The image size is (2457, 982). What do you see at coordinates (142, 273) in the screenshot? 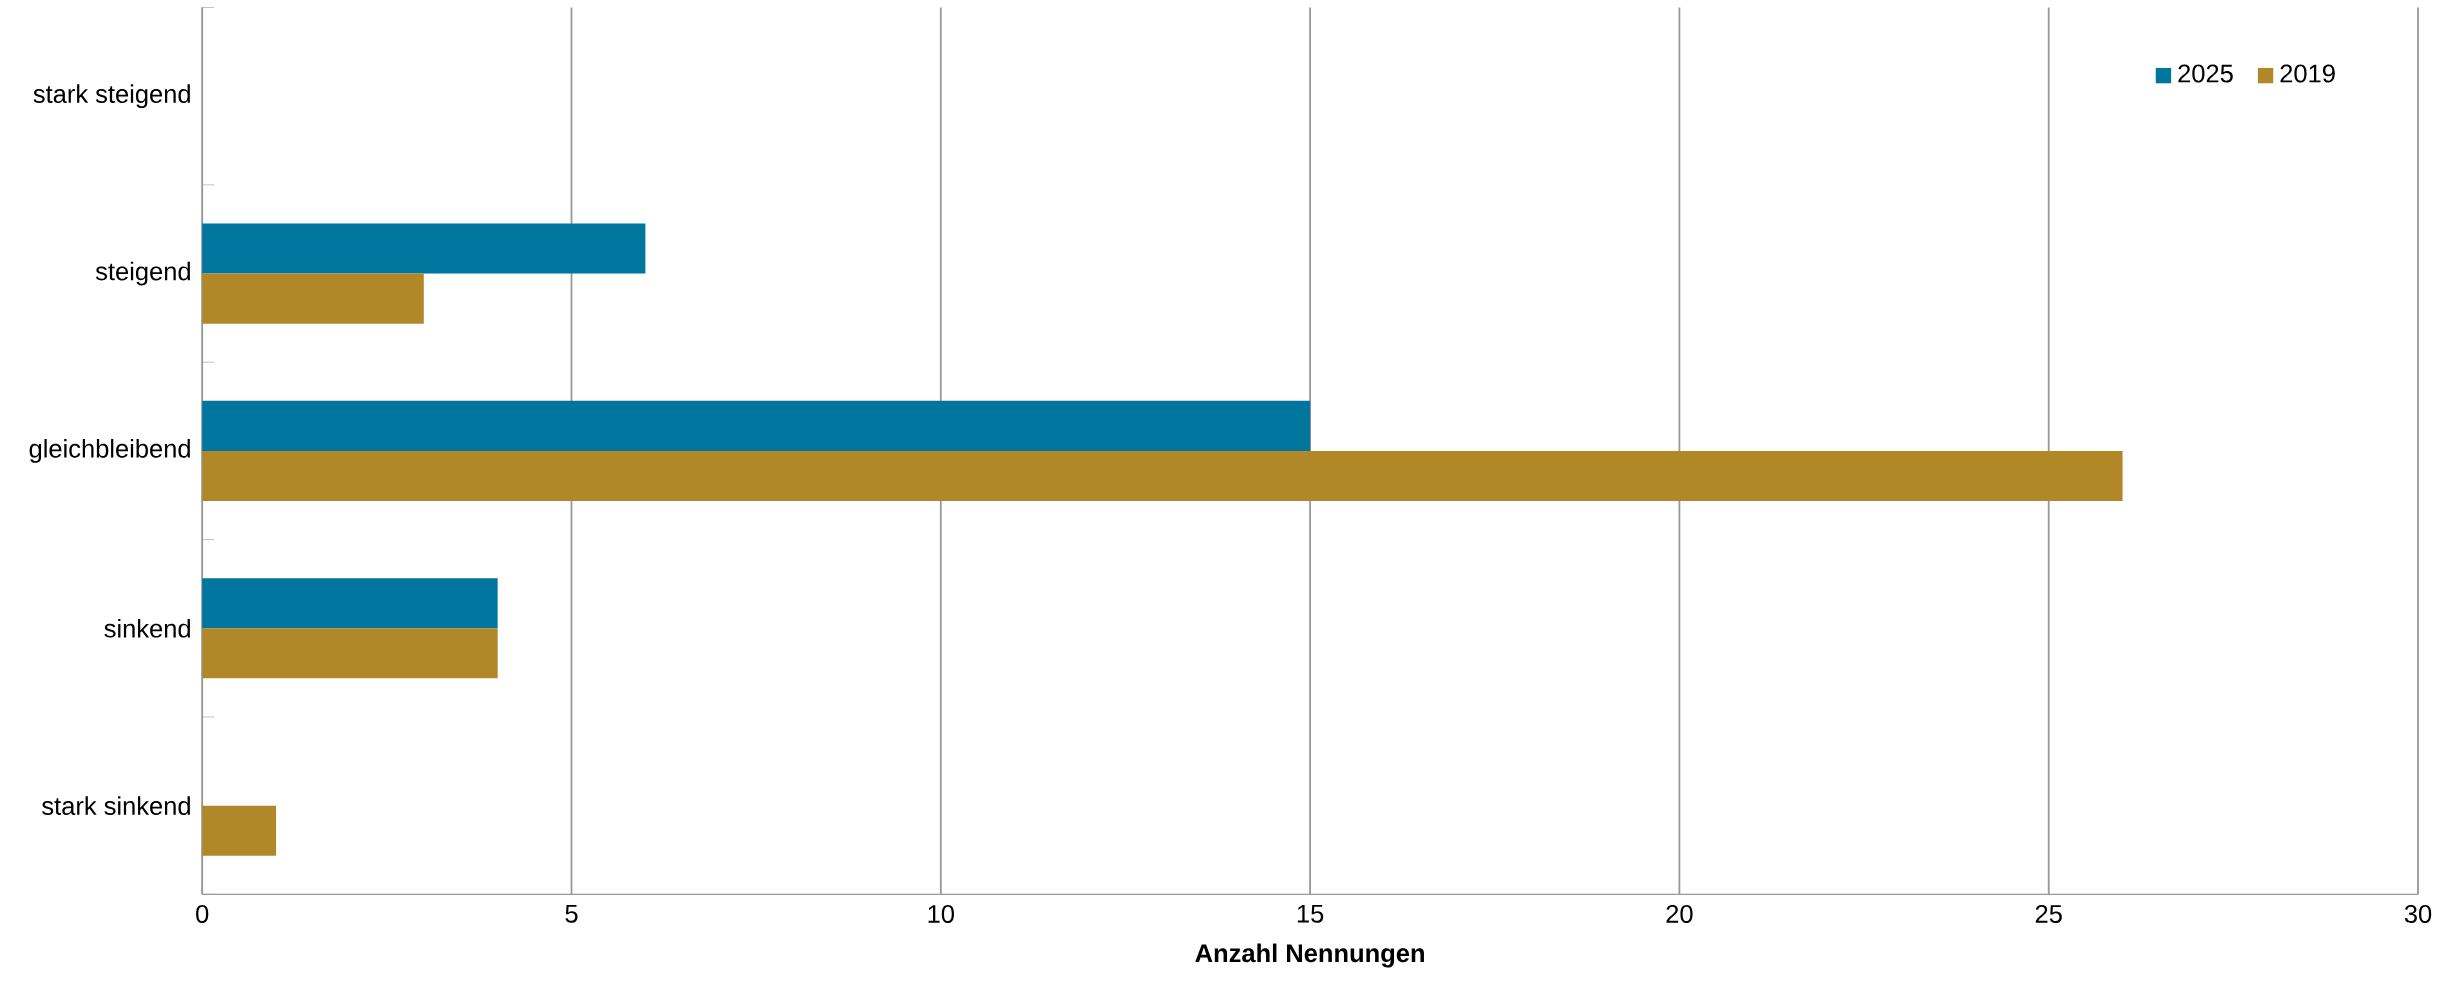
I see `y-tick-label: steigend` at bounding box center [142, 273].